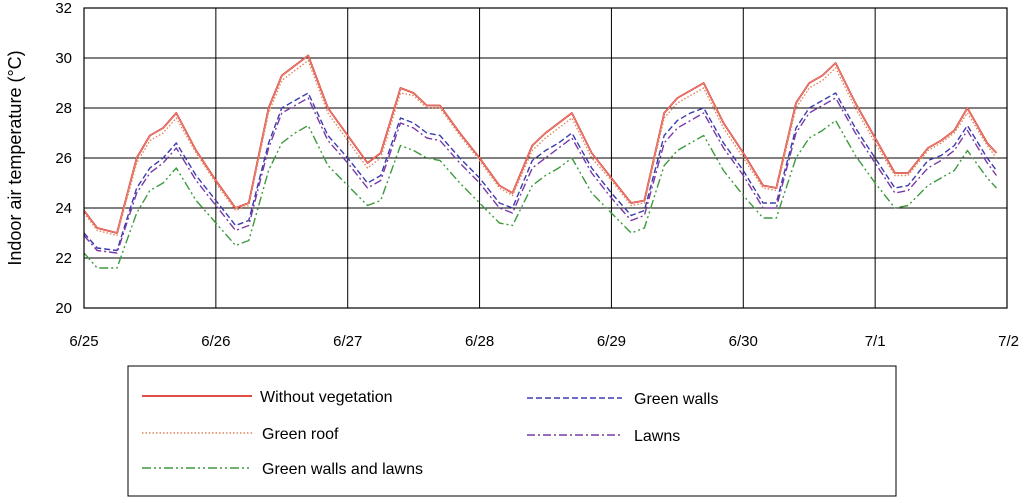 This screenshot has width=1024, height=503. I want to click on legend-label: Green walls, so click(676, 399).